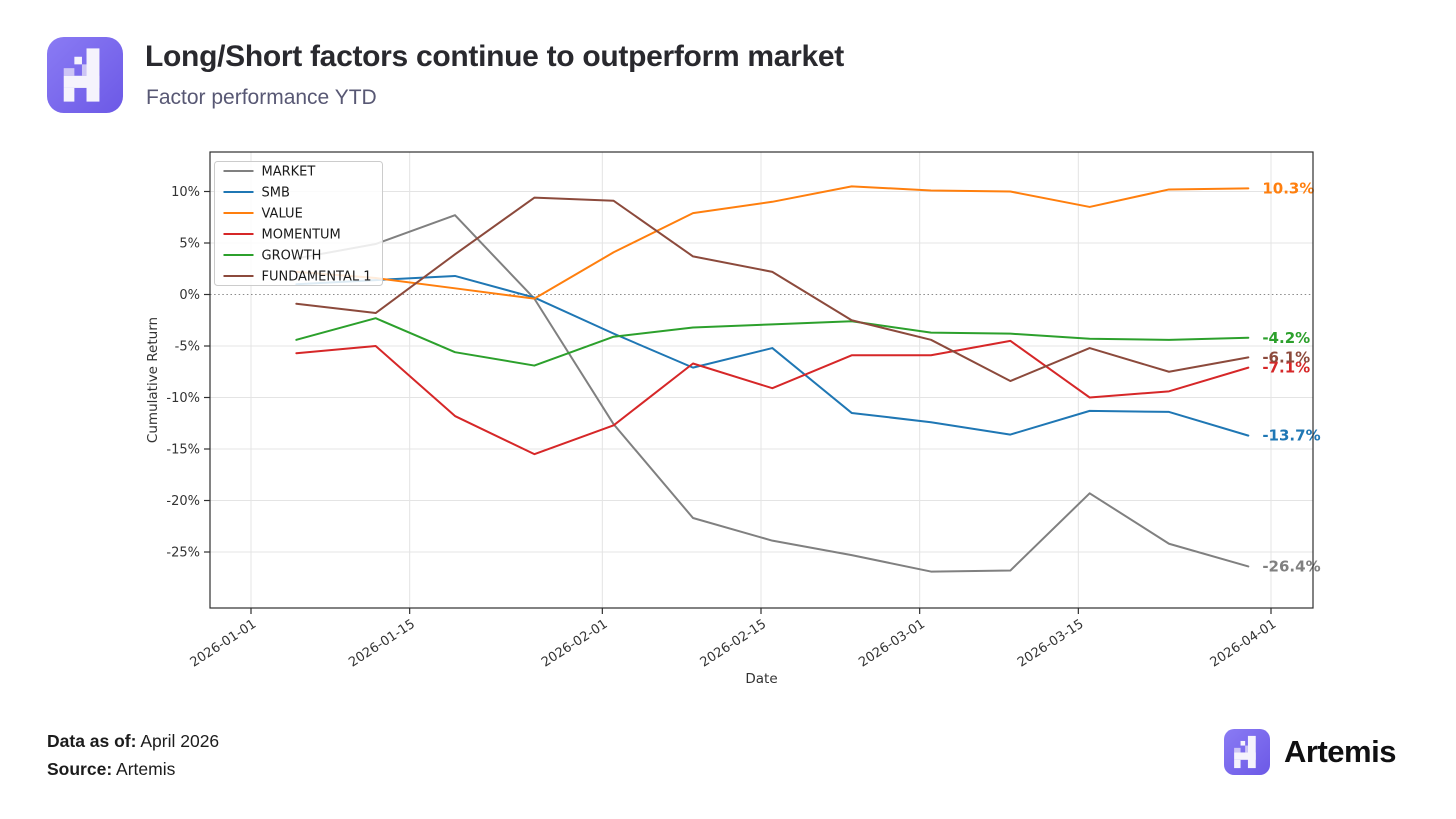 Image resolution: width=1456 pixels, height=819 pixels. What do you see at coordinates (298, 223) in the screenshot?
I see `legend-box` at bounding box center [298, 223].